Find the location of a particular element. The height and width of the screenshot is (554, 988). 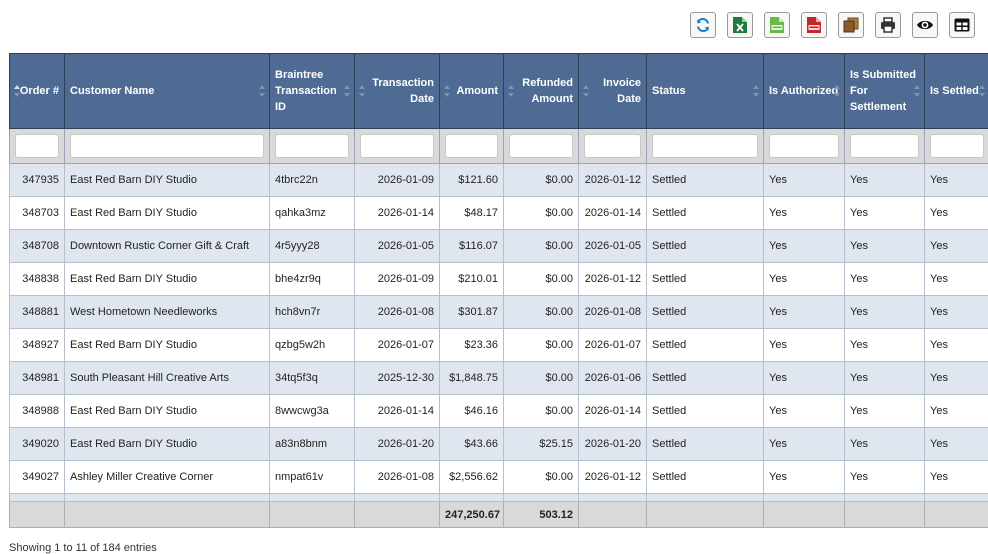

filter-input-transaction-date is located at coordinates (397, 146).